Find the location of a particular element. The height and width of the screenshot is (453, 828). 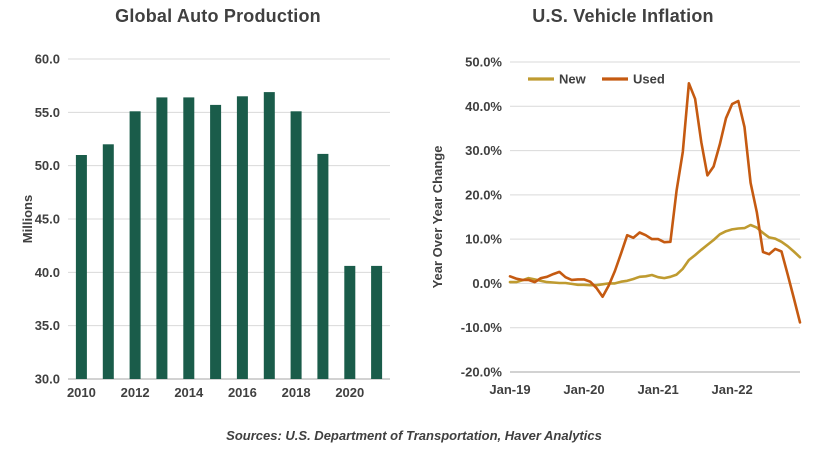

y-tick-label: -20.0% is located at coordinates (482, 372).